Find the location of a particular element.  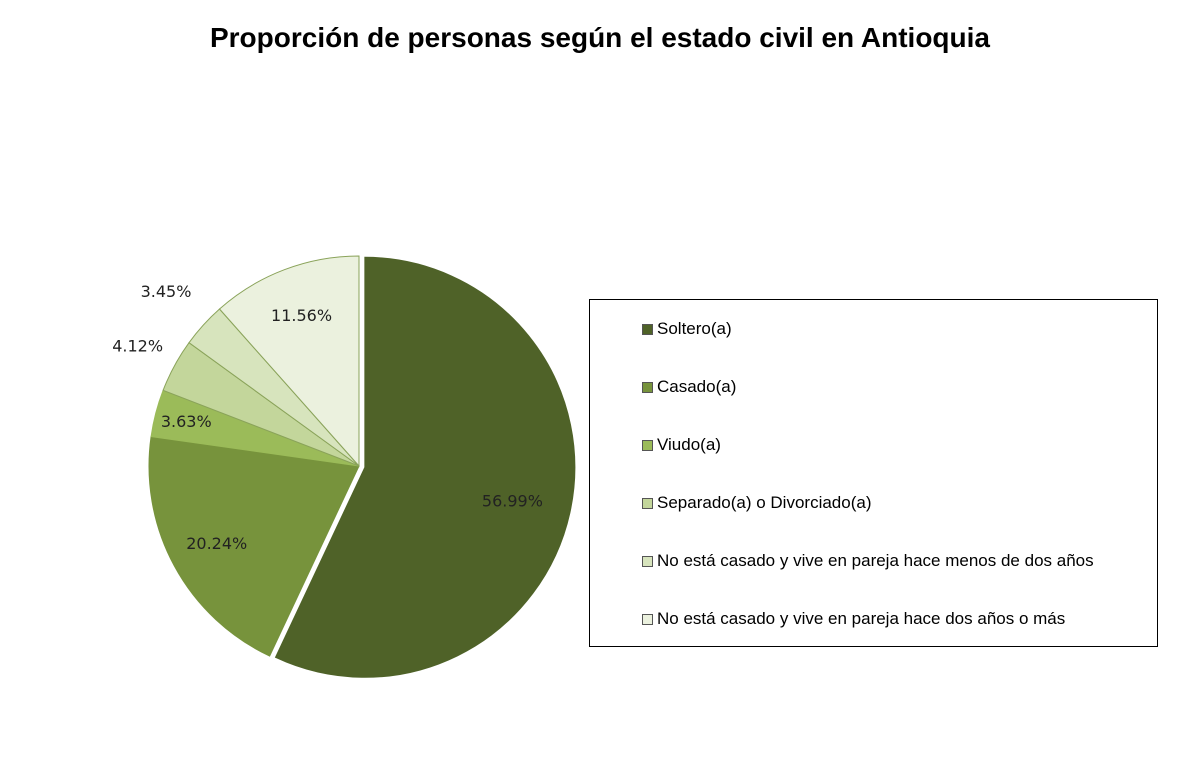

data-label-no-esta-casado-y-vive-en-pareja-hace-menos-de-dos-anos: 3.45% is located at coordinates (166, 291).